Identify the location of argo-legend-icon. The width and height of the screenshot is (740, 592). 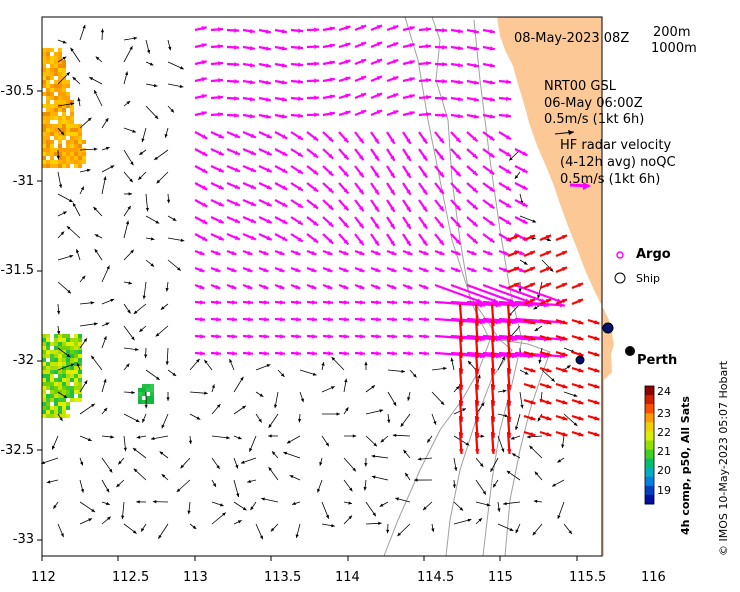
(620, 255).